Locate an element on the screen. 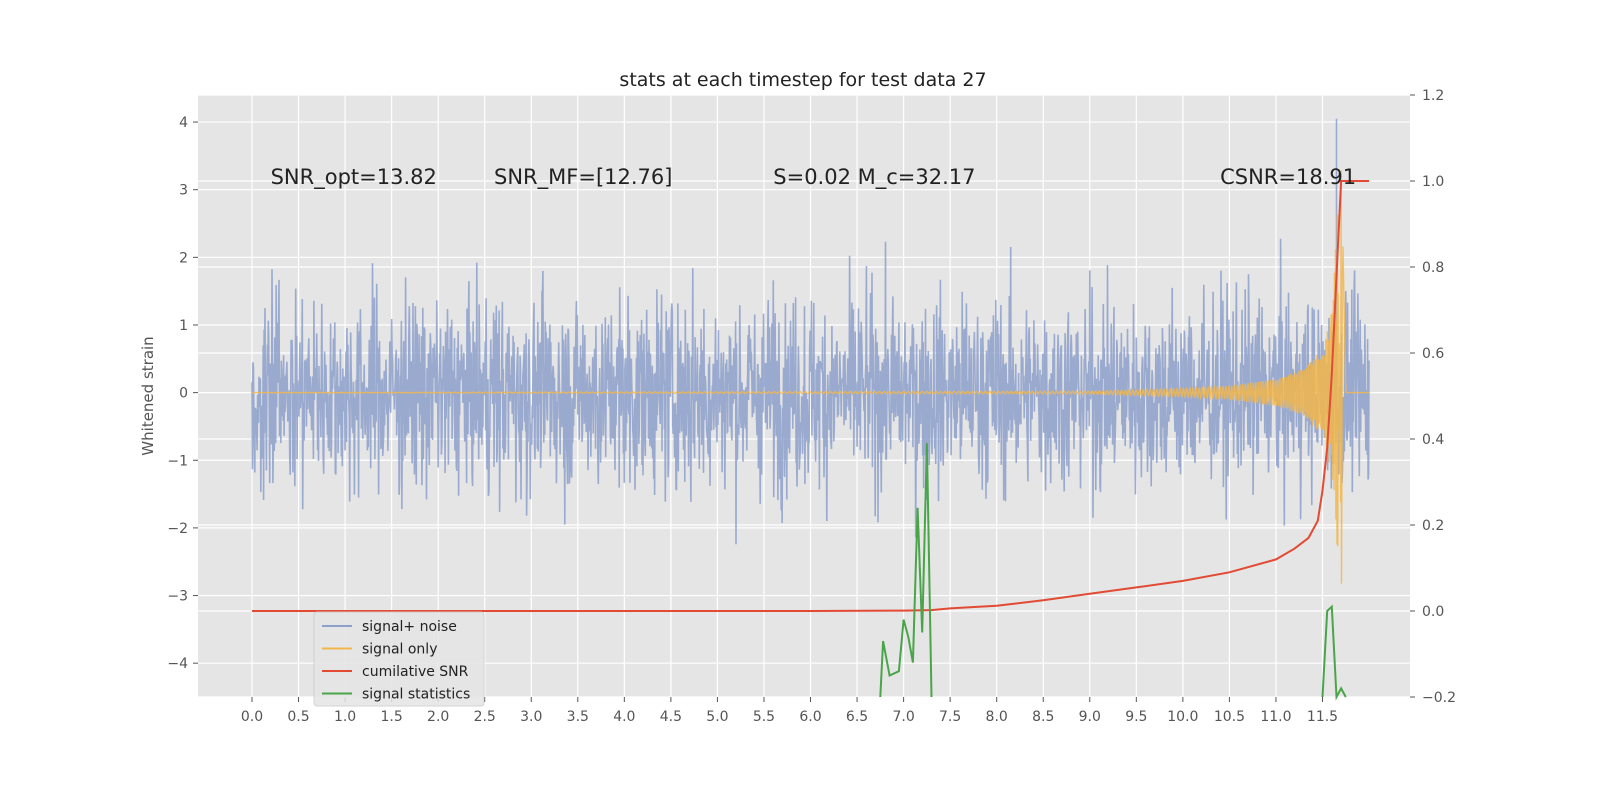 The image size is (1600, 800). legend-label: signal statistics is located at coordinates (416, 695).